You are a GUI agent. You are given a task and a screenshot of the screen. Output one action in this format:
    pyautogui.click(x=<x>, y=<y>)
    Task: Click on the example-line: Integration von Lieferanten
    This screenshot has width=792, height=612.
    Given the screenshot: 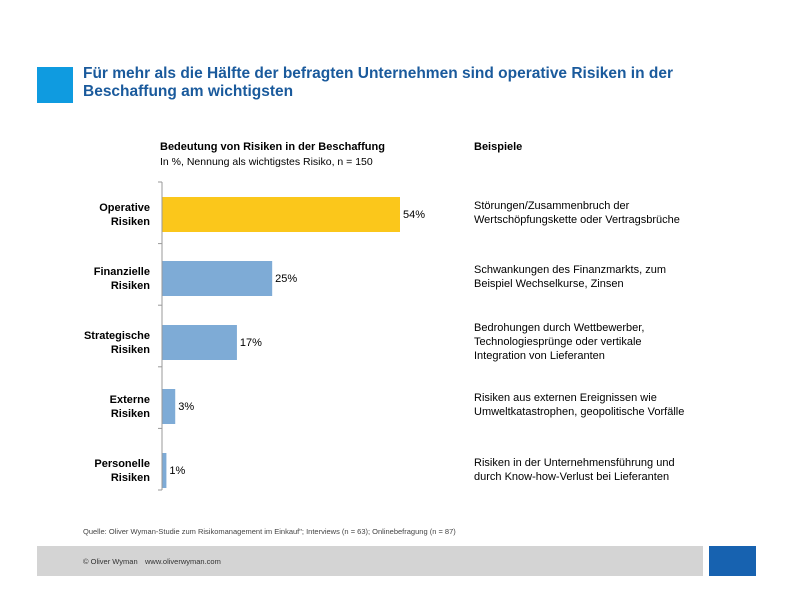 What is the action you would take?
    pyautogui.click(x=539, y=356)
    